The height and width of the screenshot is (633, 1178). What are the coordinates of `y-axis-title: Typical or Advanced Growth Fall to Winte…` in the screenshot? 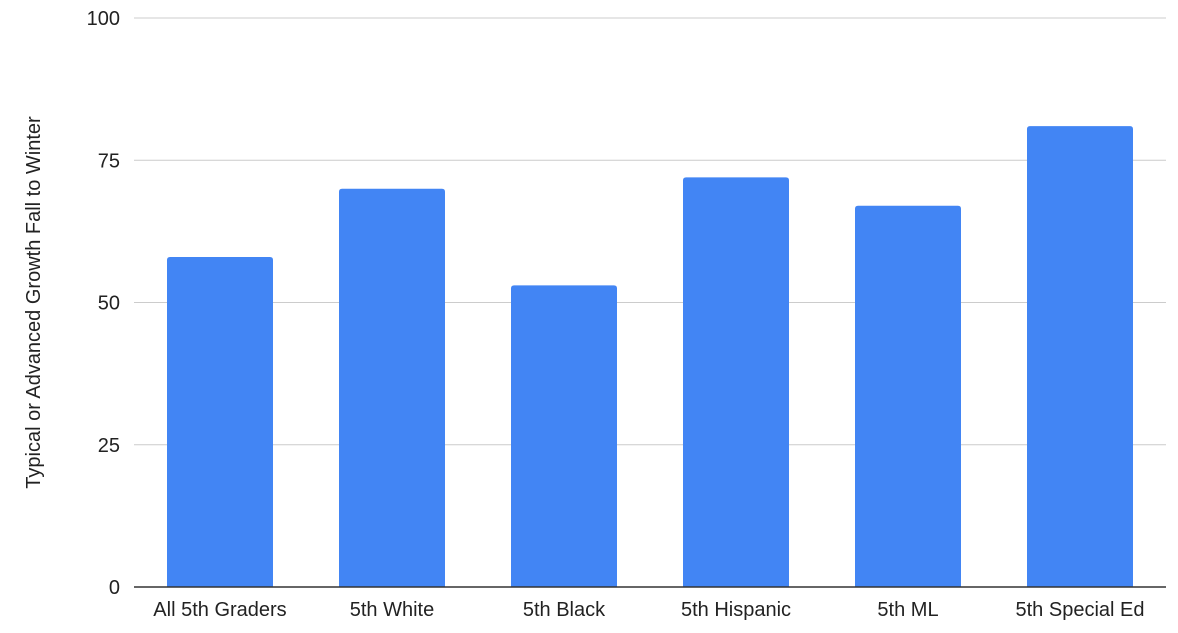 It's located at (34, 302).